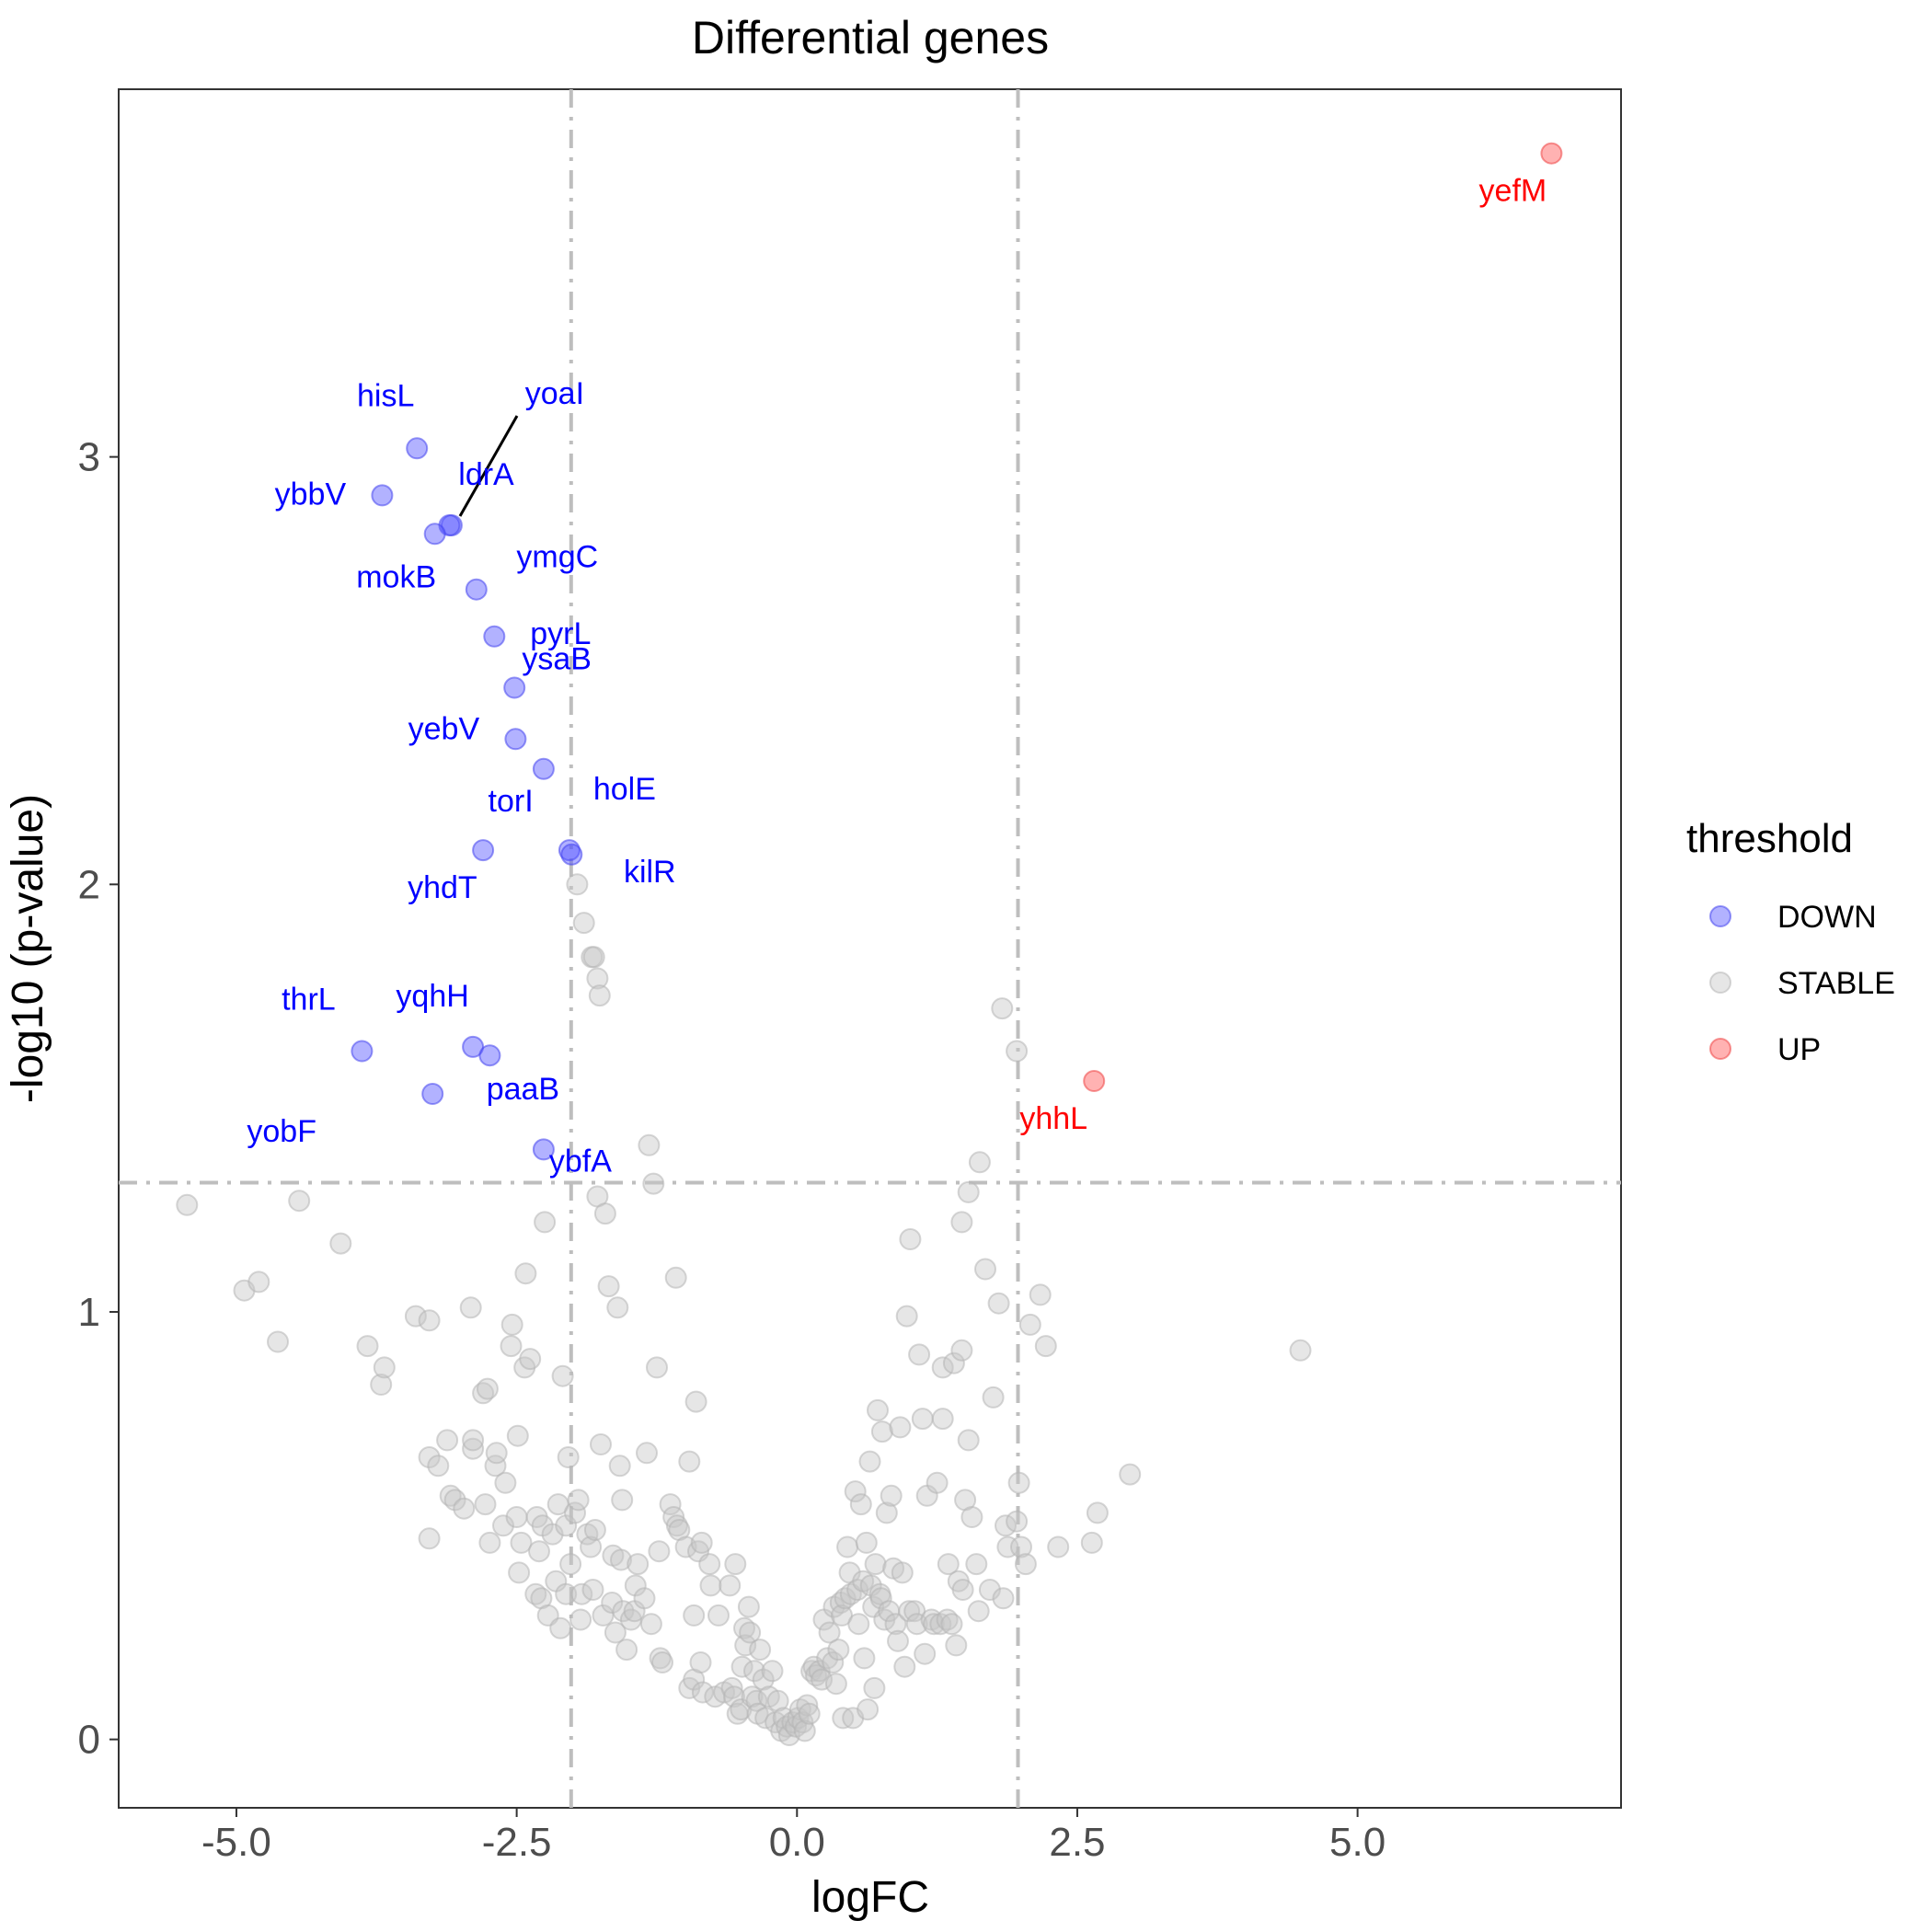  I want to click on up-points, so click(1323, 617).